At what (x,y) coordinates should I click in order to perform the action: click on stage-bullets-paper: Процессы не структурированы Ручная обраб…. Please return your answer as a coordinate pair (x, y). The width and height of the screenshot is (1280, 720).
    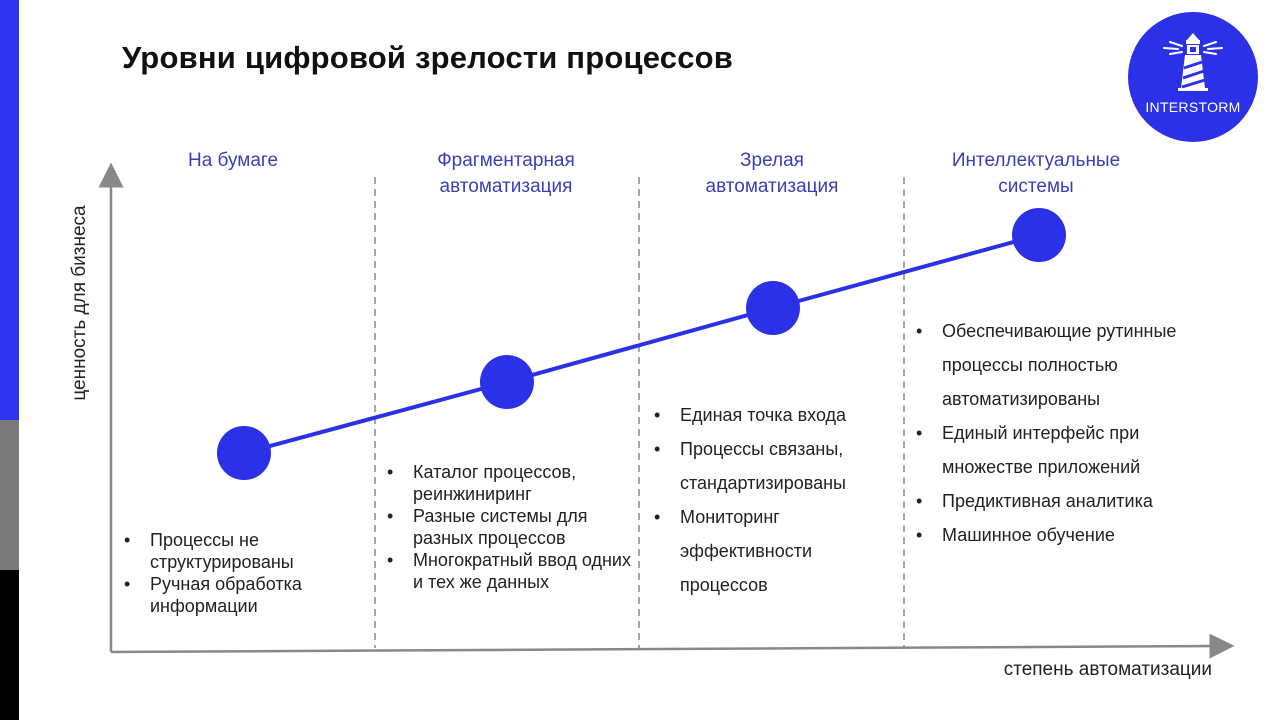
    Looking at the image, I should click on (240, 573).